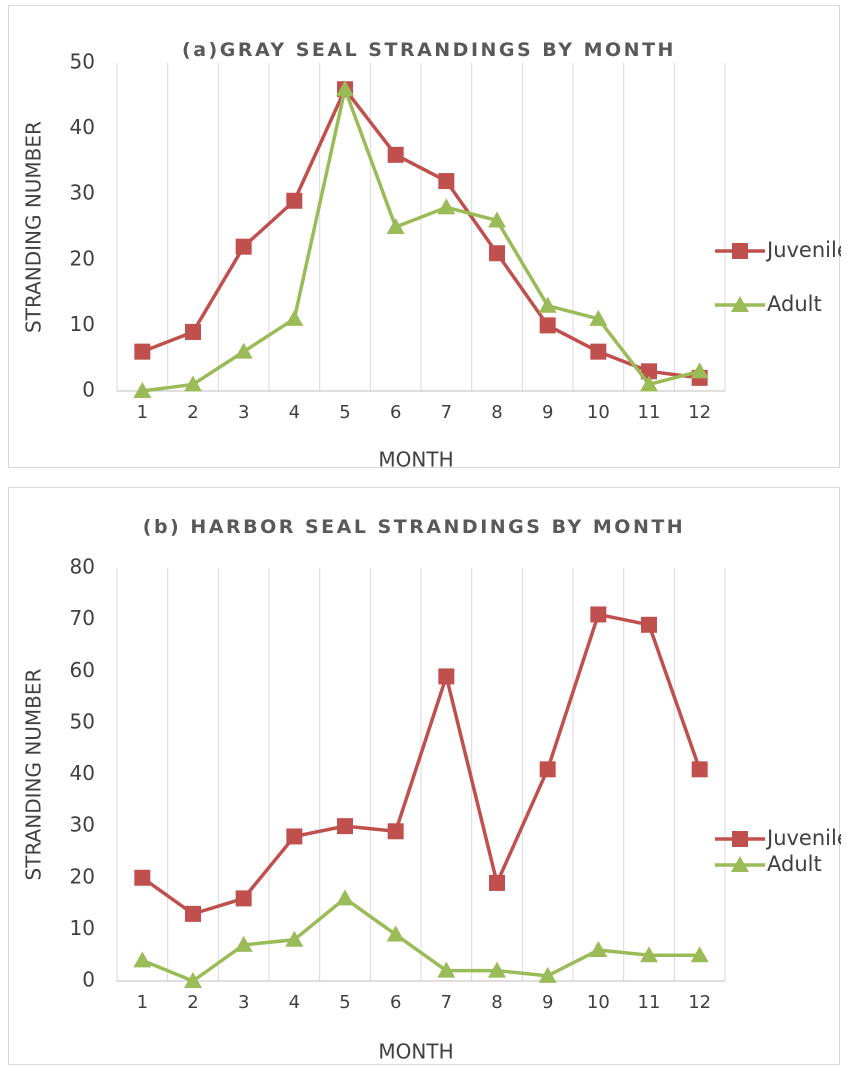  I want to click on y-tick-label: 60, so click(82, 670).